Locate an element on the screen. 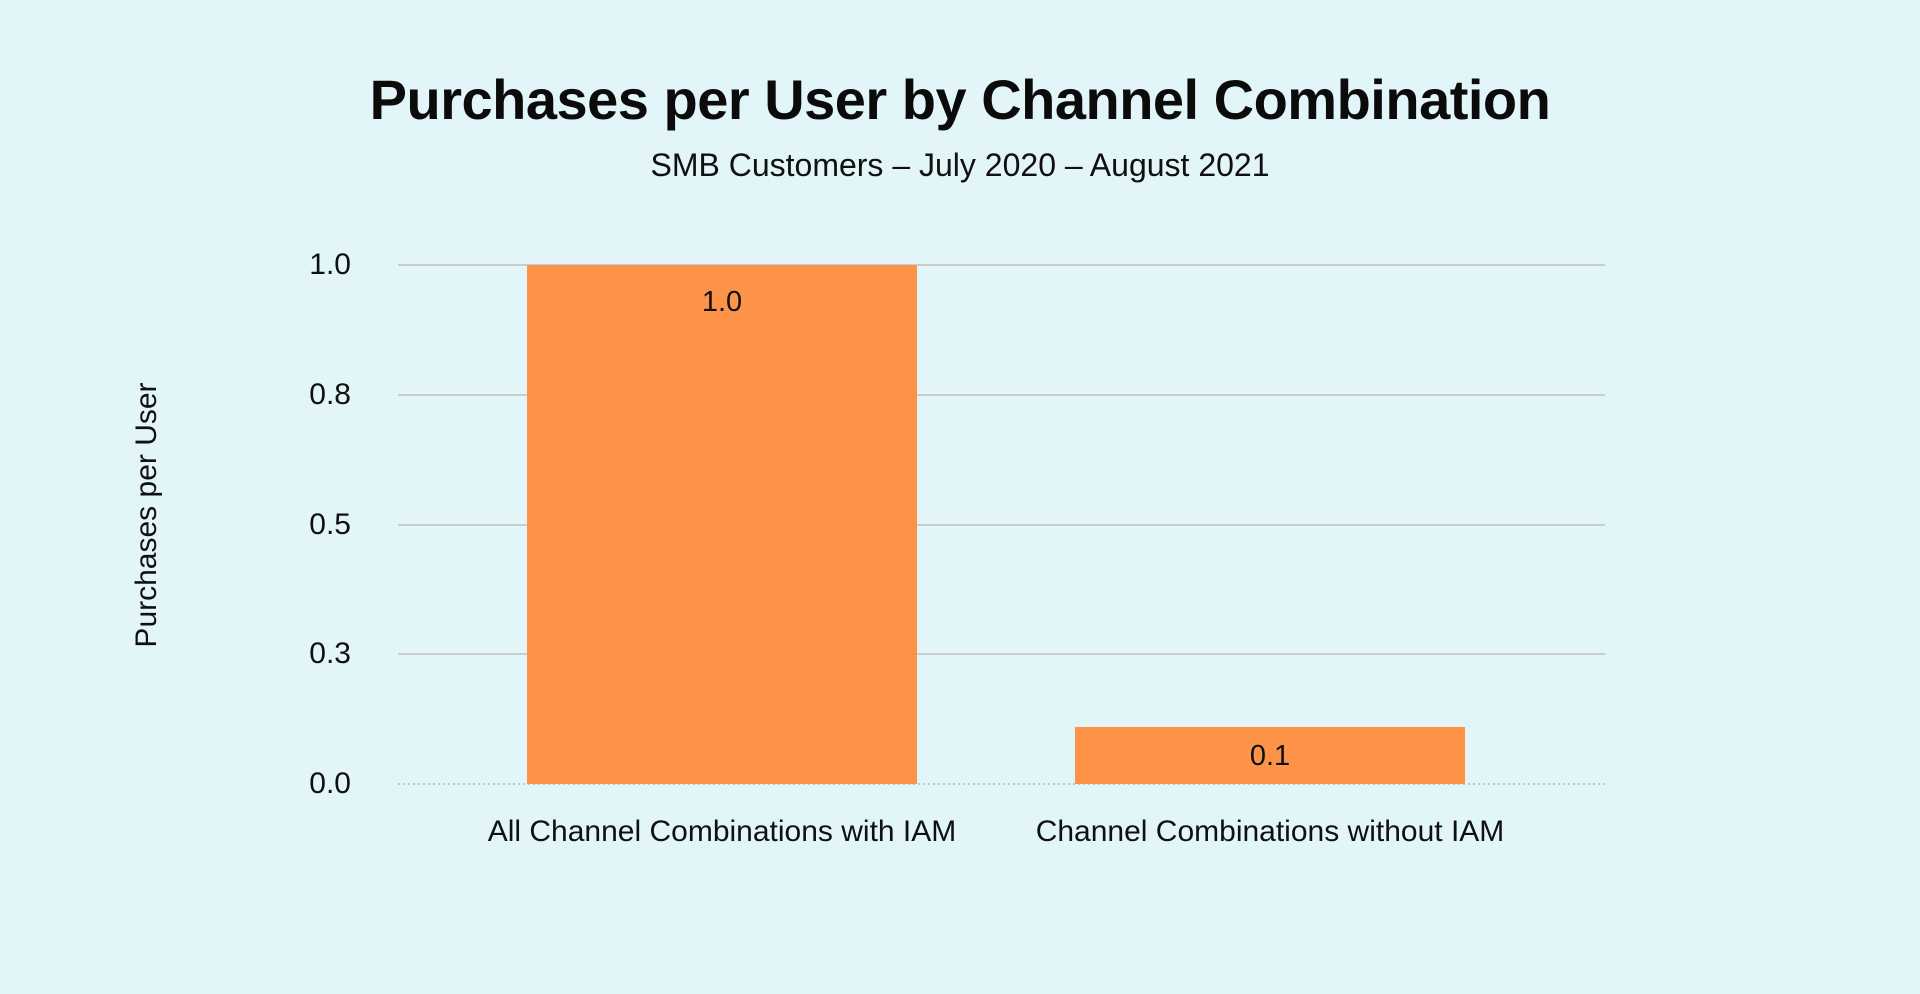 Image resolution: width=1920 pixels, height=994 pixels. x-category-label: Channel Combinations without IAM is located at coordinates (1270, 831).